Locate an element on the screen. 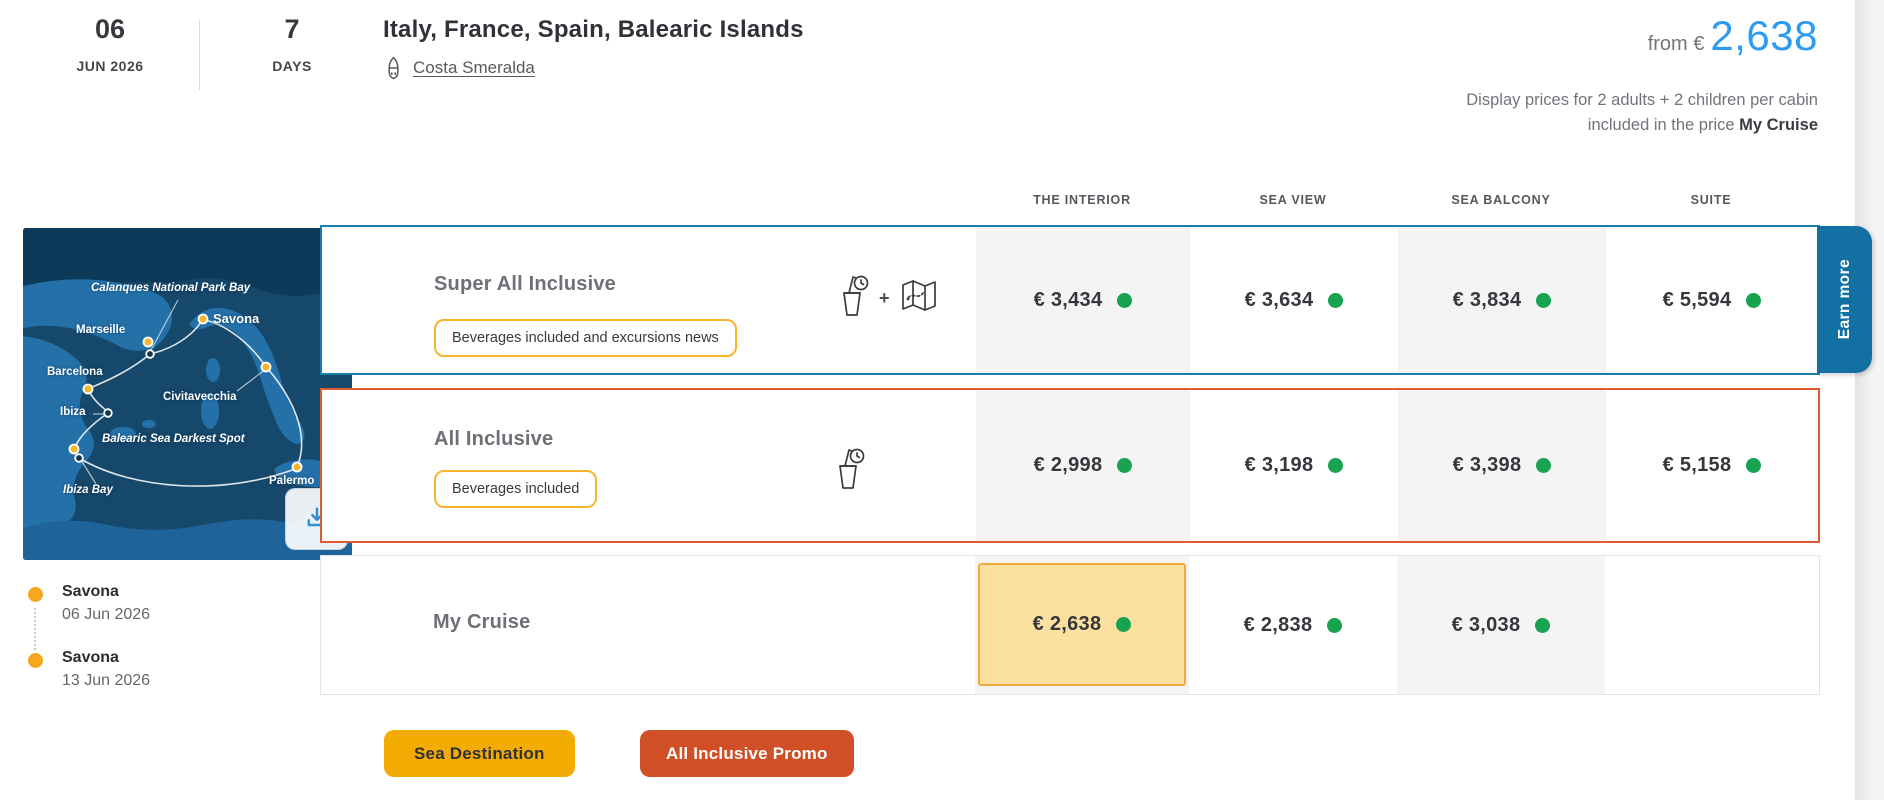 The height and width of the screenshot is (800, 1884). price-note-highlight: My Cruise is located at coordinates (1778, 124).